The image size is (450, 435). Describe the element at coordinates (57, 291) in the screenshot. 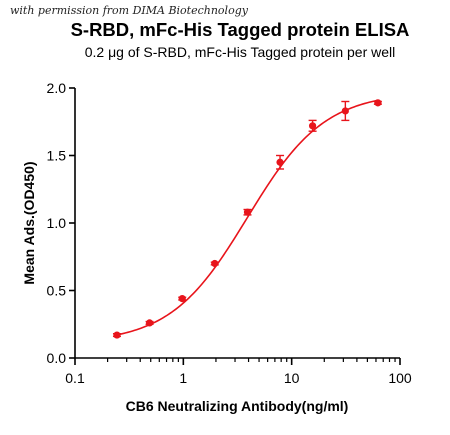

I see `y-tick-label: 0.5` at that location.